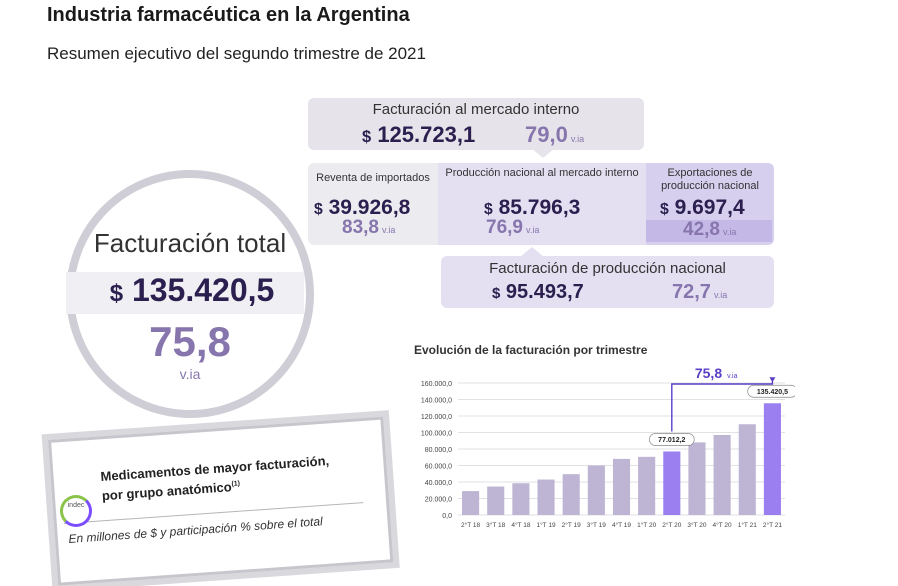 This screenshot has height=586, width=898. I want to click on reventa-amount: $ 39.926,8, so click(362, 208).